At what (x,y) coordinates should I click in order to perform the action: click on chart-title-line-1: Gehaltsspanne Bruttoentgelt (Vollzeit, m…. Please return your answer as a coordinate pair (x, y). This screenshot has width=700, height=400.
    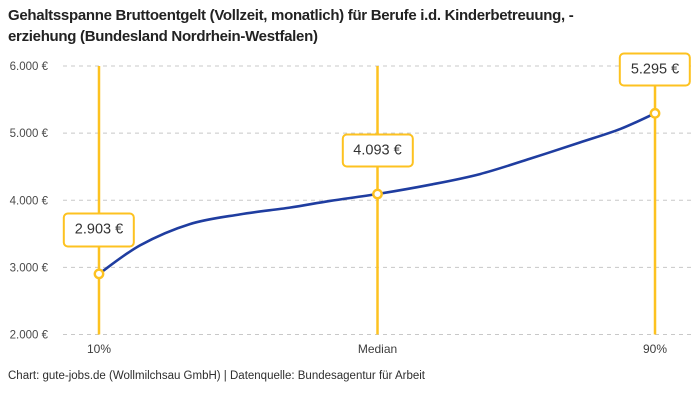
    Looking at the image, I should click on (291, 15).